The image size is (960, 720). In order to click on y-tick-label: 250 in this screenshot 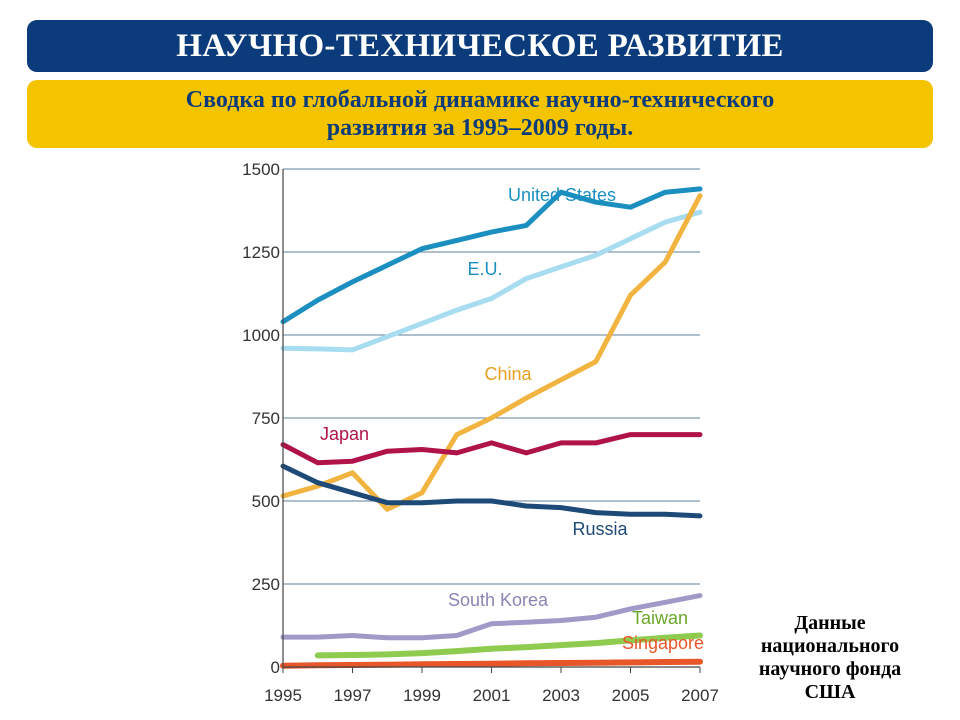, I will do `click(266, 584)`.